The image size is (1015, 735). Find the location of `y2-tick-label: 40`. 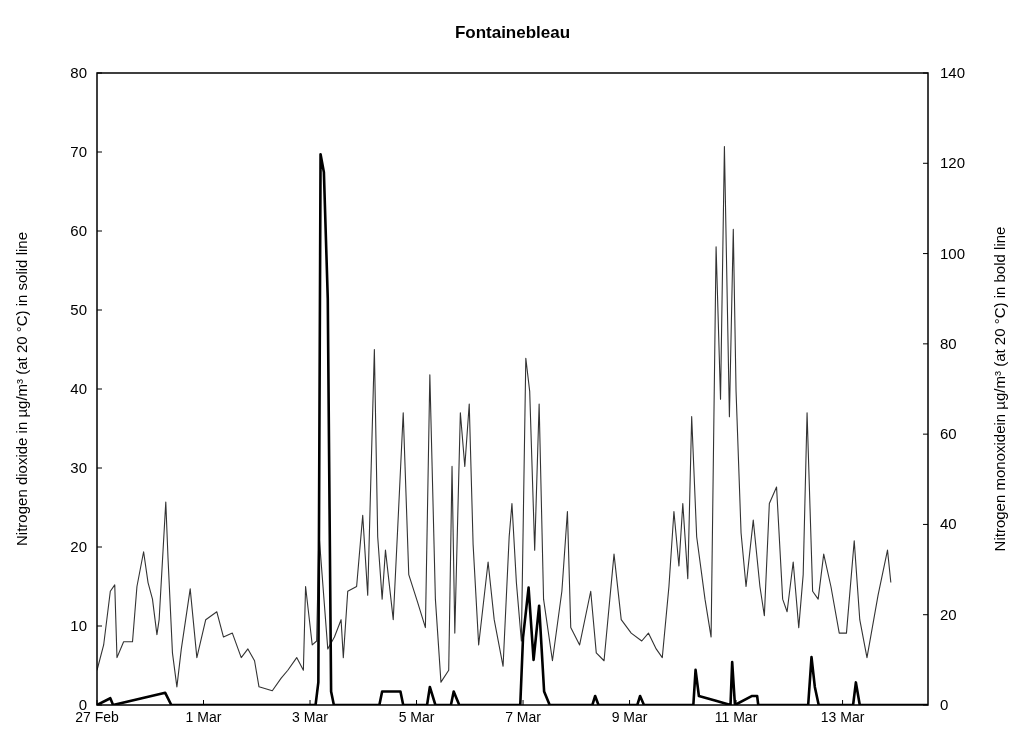

y2-tick-label: 40 is located at coordinates (948, 524).